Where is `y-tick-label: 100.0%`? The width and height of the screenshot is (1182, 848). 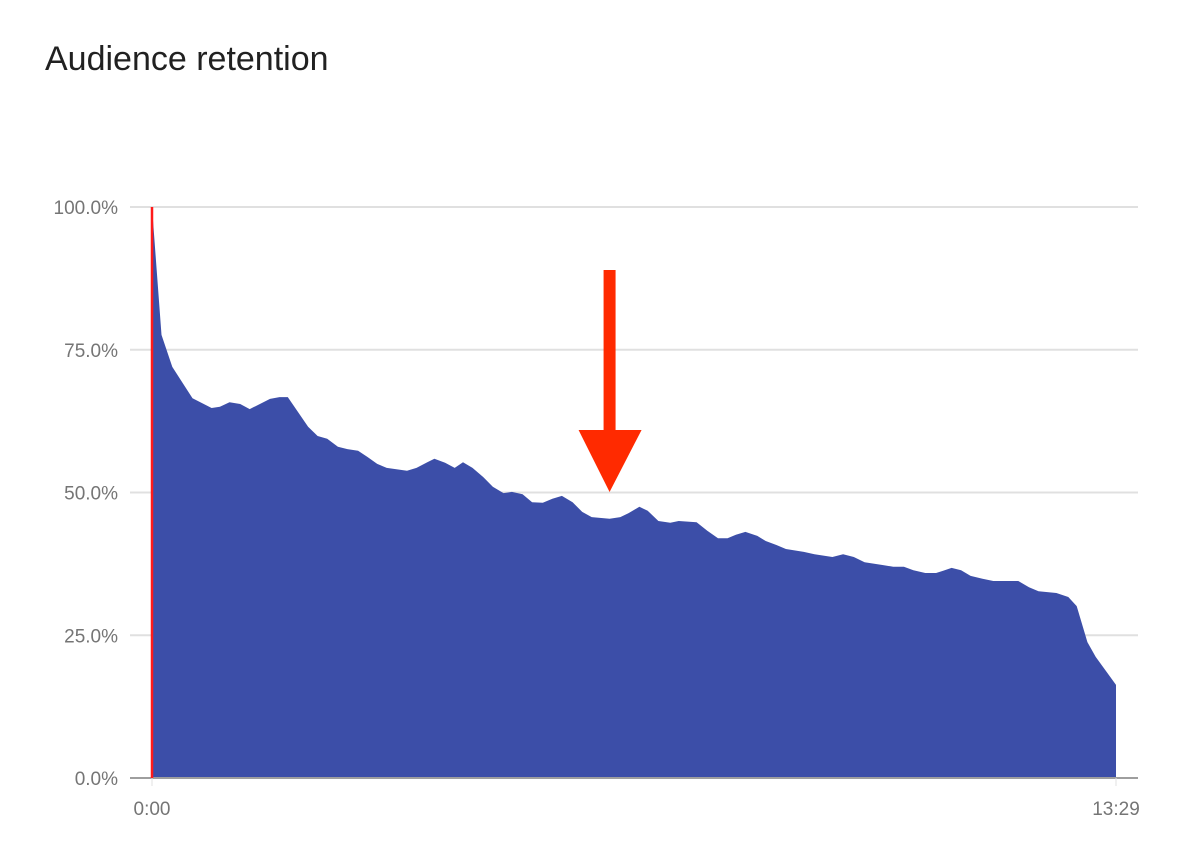
y-tick-label: 100.0% is located at coordinates (86, 208).